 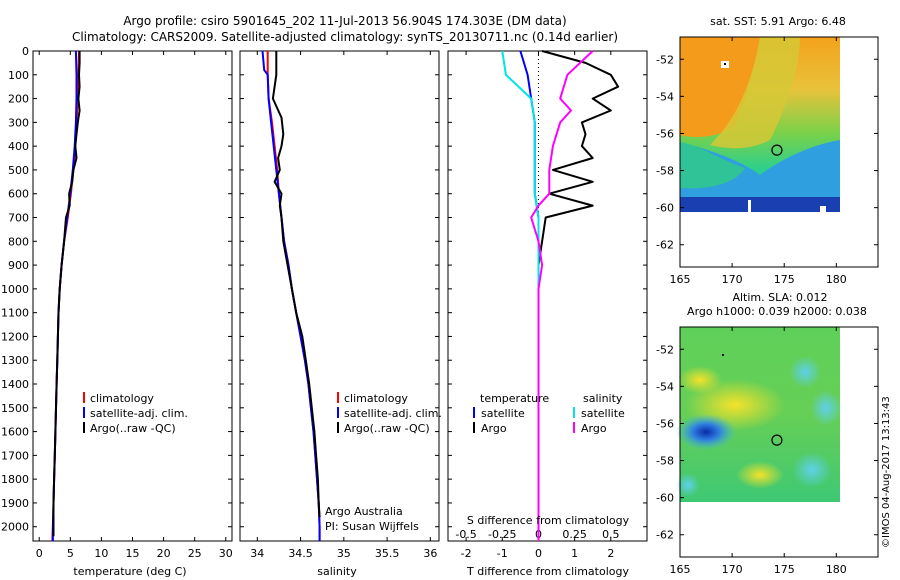 I want to click on legend-header-temperature: temperature, so click(x=514, y=398).